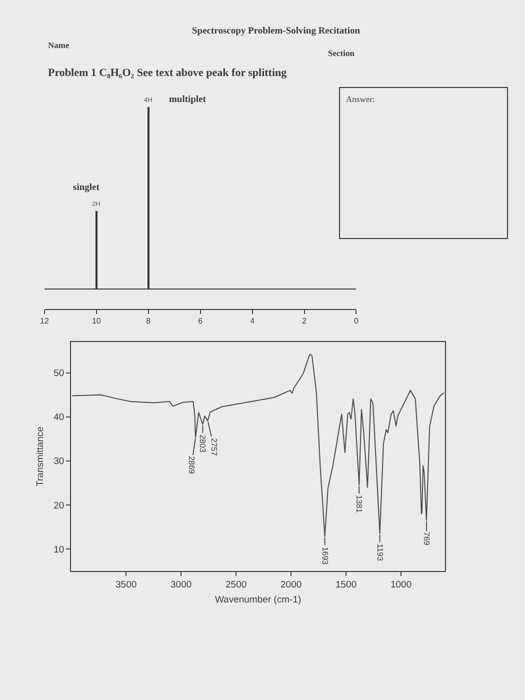 Image resolution: width=525 pixels, height=700 pixels. Describe the element at coordinates (86, 188) in the screenshot. I see `annotation: singlet` at that location.